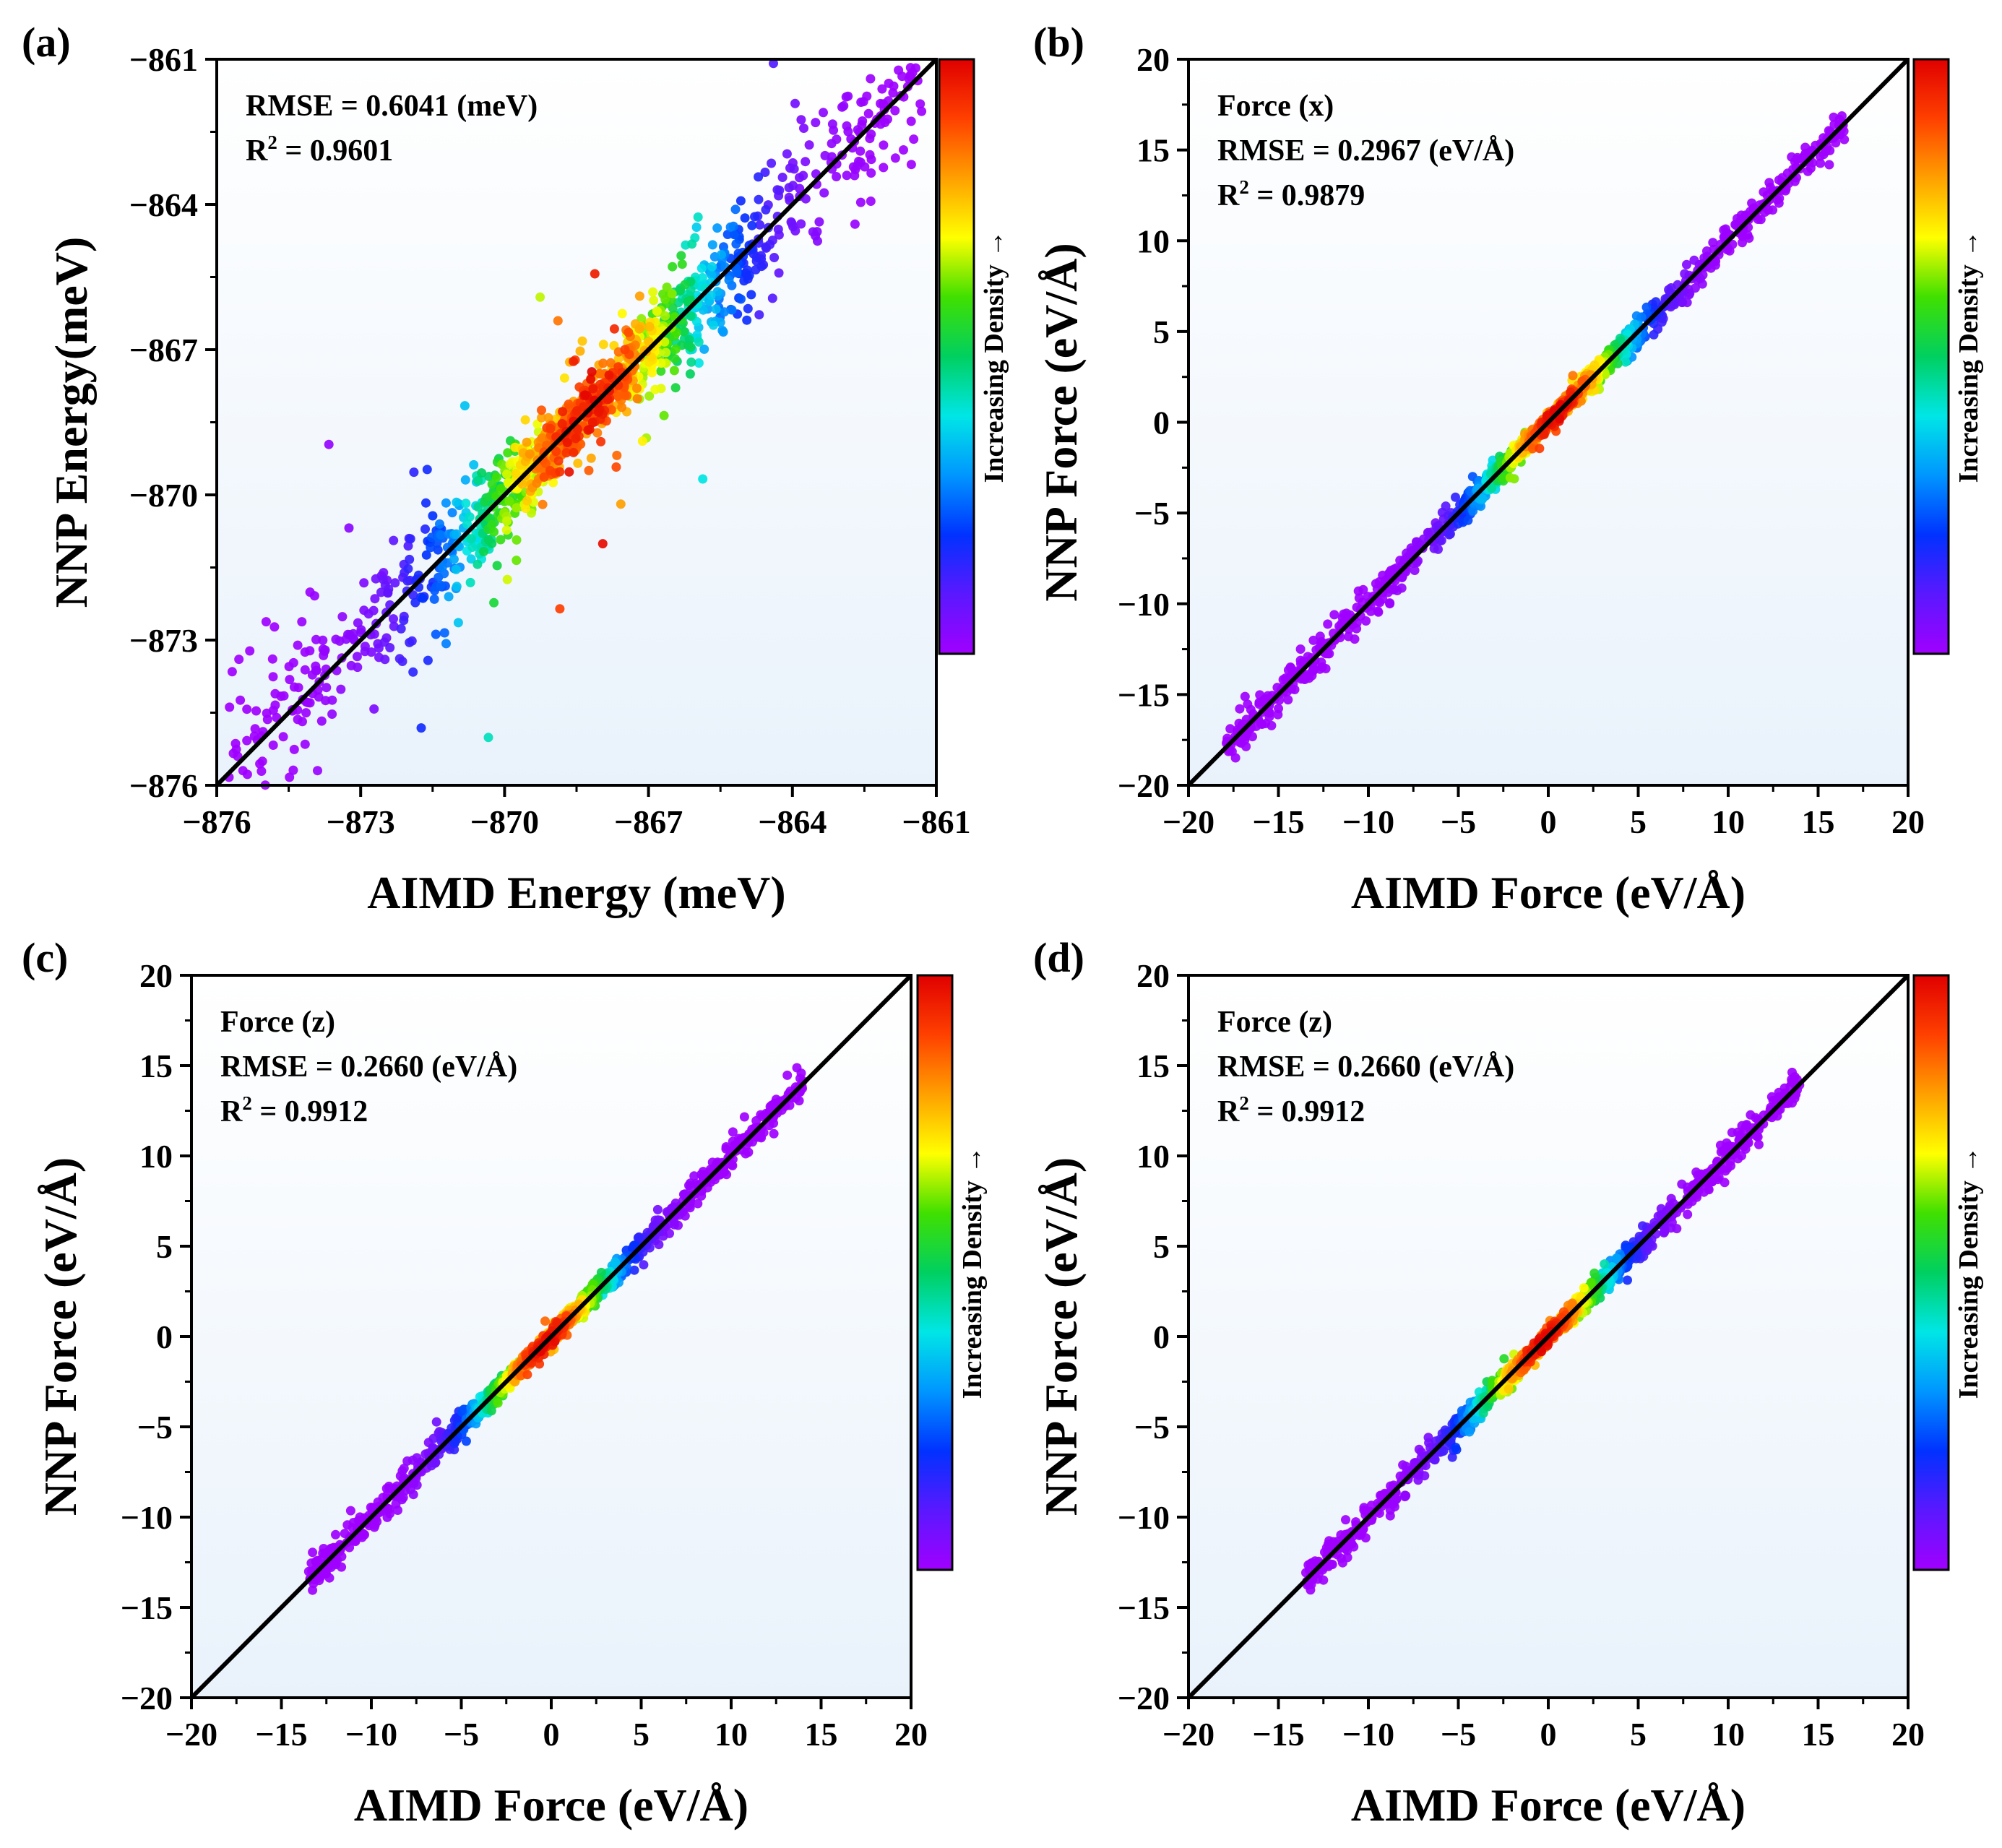  Describe the element at coordinates (1278, 821) in the screenshot. I see `x-tick-label: −15` at that location.